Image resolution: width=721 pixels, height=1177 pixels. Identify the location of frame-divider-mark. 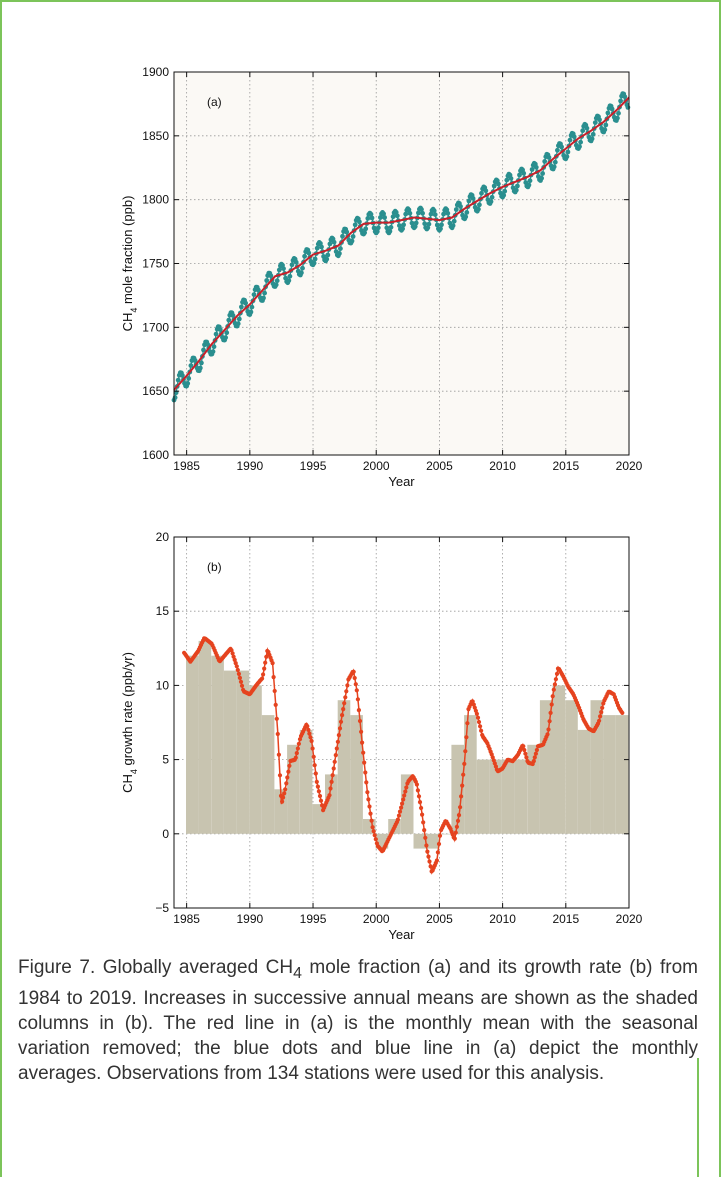
(698, 1117).